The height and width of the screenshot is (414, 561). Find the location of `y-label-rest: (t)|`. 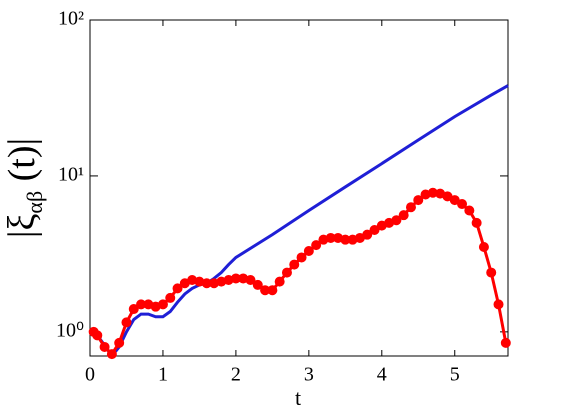

y-label-rest: (t)| is located at coordinates (22, 164).